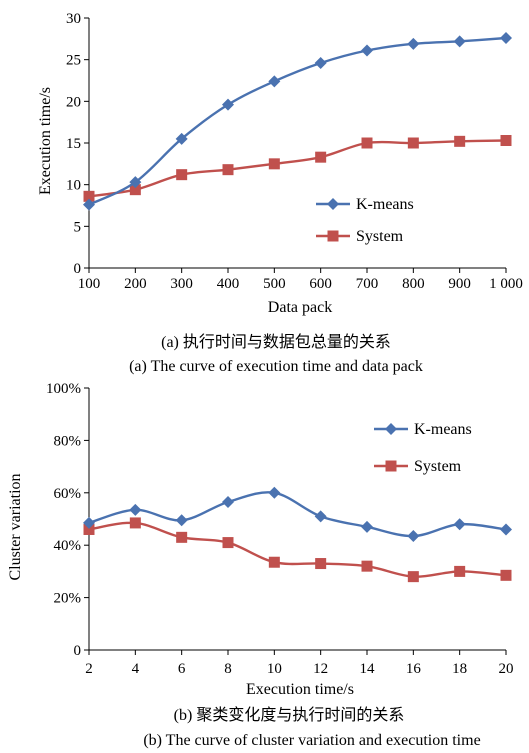 This screenshot has width=529, height=753. I want to click on y-tick-label: 20, so click(73, 102).